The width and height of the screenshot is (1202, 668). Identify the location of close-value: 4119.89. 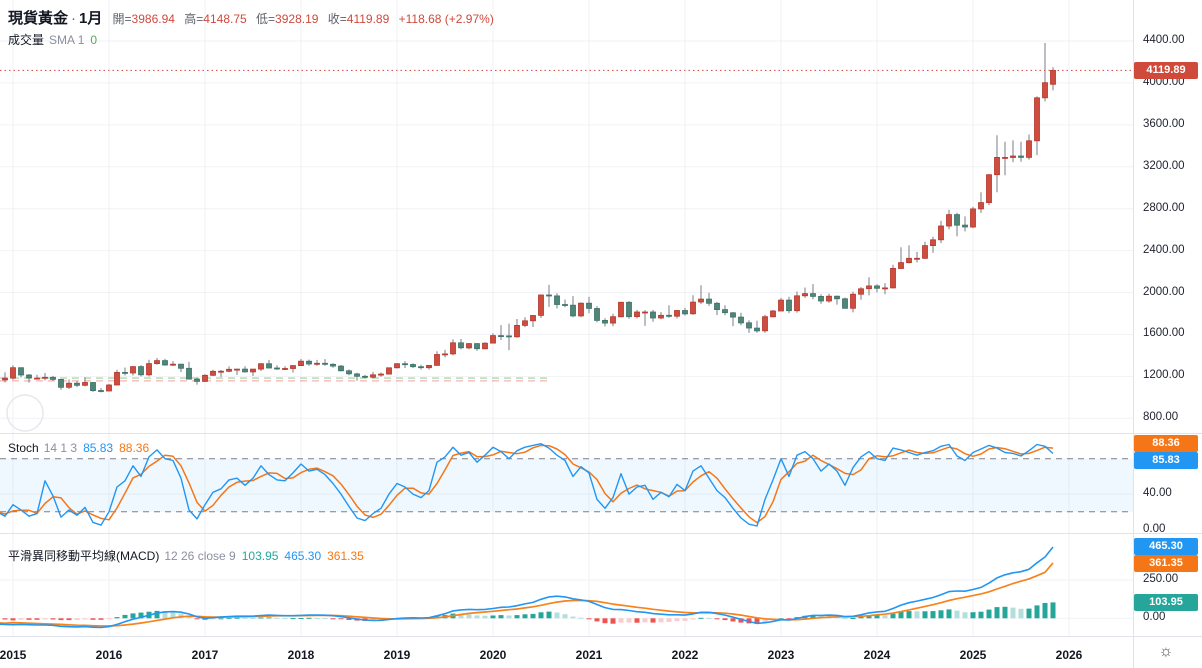
(368, 19).